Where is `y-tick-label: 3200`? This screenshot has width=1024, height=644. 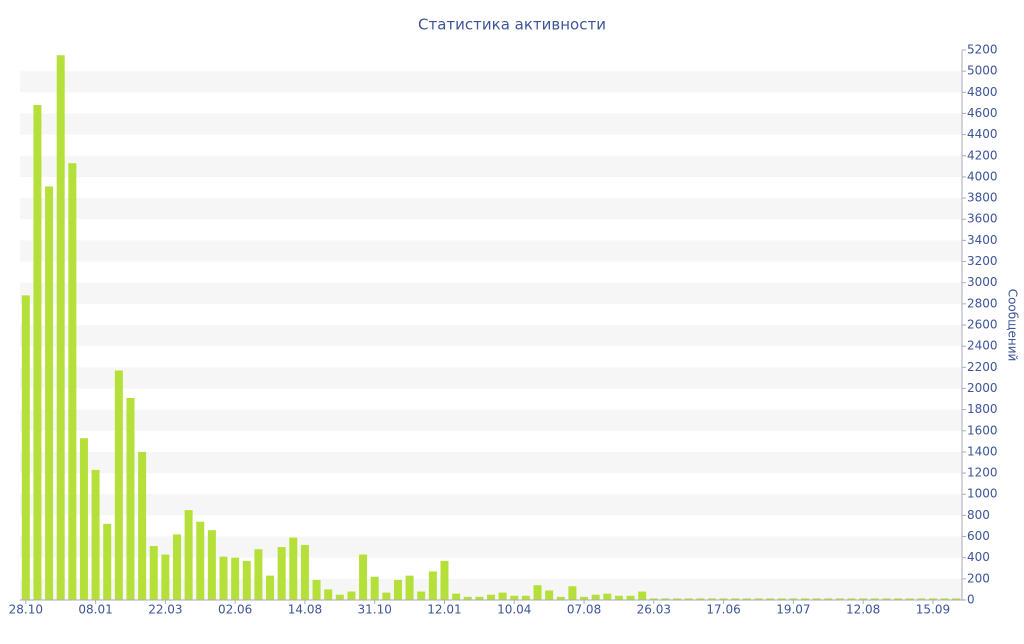
y-tick-label: 3200 is located at coordinates (982, 261).